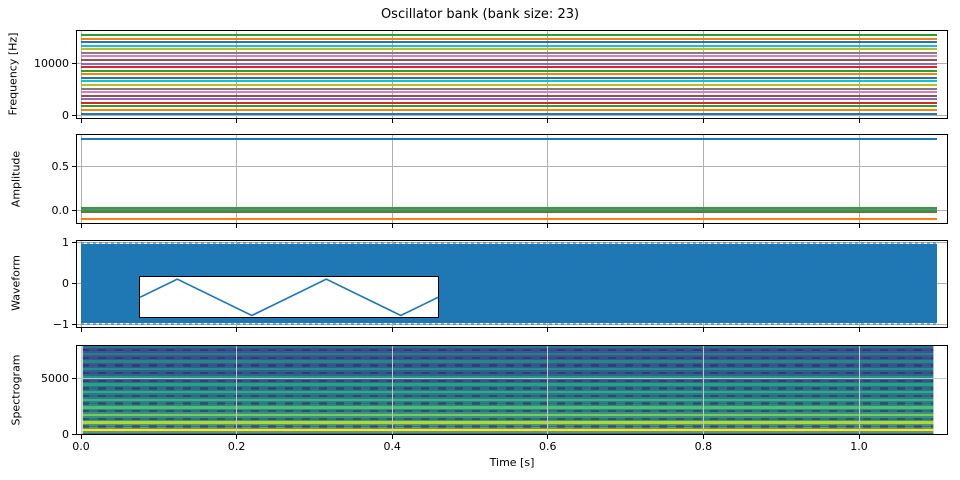 The height and width of the screenshot is (480, 960). What do you see at coordinates (480, 14) in the screenshot?
I see `figure-title: Oscillator bank (bank size: 23)` at bounding box center [480, 14].